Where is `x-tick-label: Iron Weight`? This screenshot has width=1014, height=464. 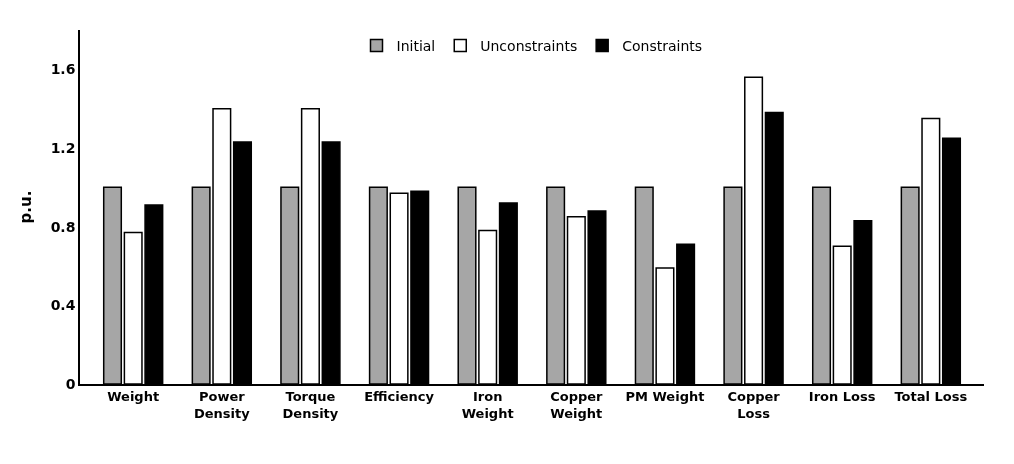 x-tick-label: Iron Weight is located at coordinates (487, 405).